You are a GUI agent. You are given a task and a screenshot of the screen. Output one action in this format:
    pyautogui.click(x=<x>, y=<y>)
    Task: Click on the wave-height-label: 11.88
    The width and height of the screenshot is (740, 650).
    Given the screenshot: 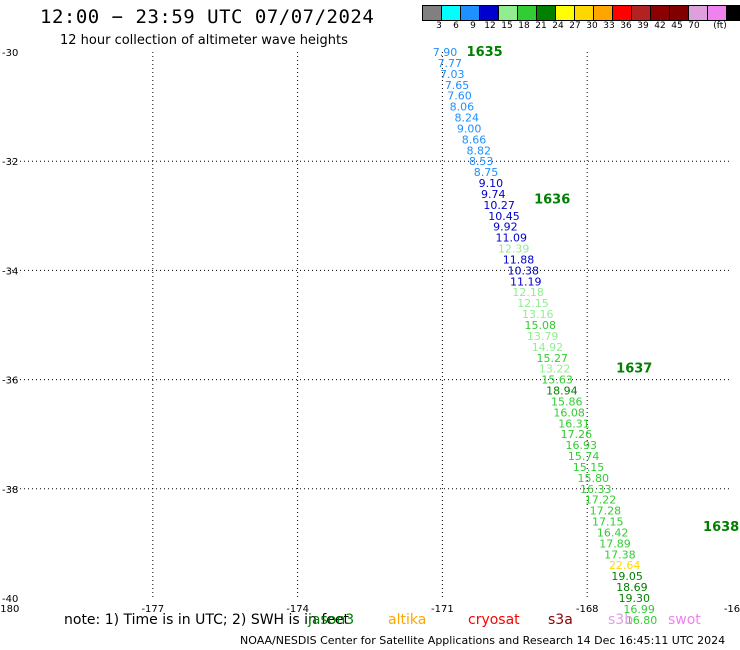 What is the action you would take?
    pyautogui.click(x=519, y=259)
    